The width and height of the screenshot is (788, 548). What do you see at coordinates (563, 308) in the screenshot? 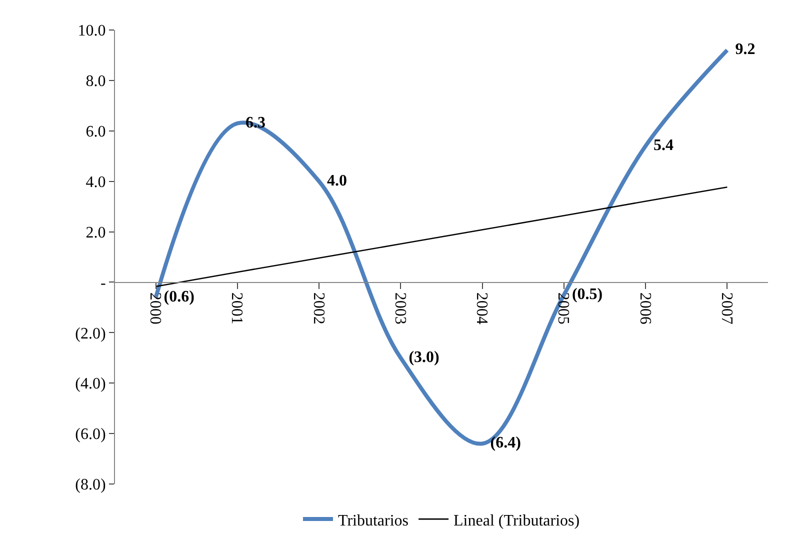
I see `x-tick-label: 2005` at bounding box center [563, 308].